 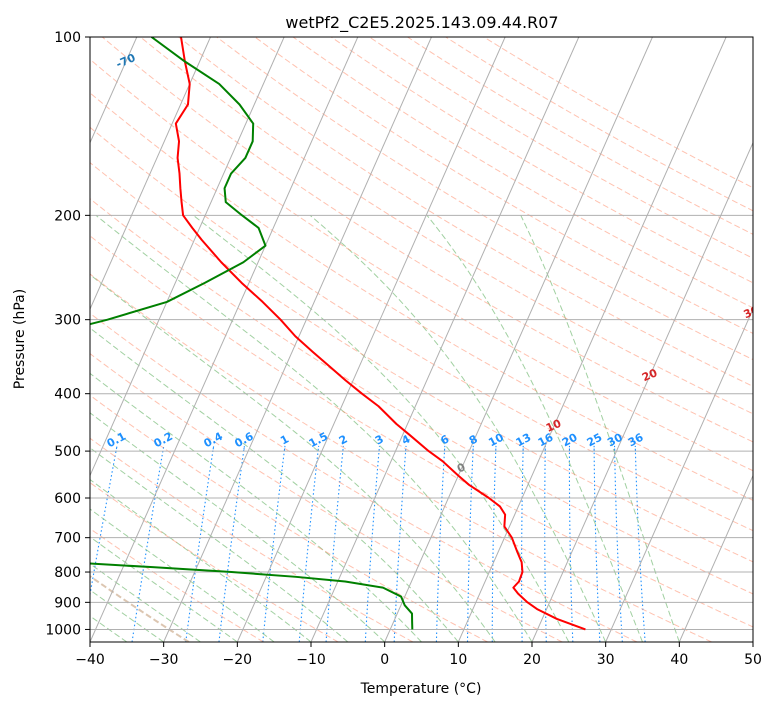 I want to click on isotherm-label: 10, so click(x=554, y=426).